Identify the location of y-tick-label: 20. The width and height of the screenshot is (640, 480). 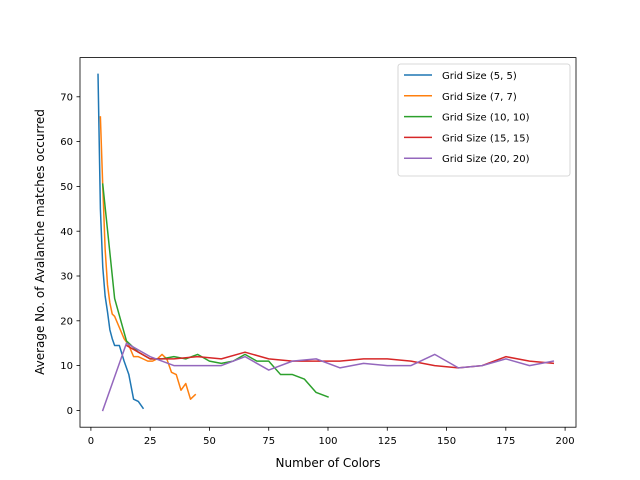
(66, 321).